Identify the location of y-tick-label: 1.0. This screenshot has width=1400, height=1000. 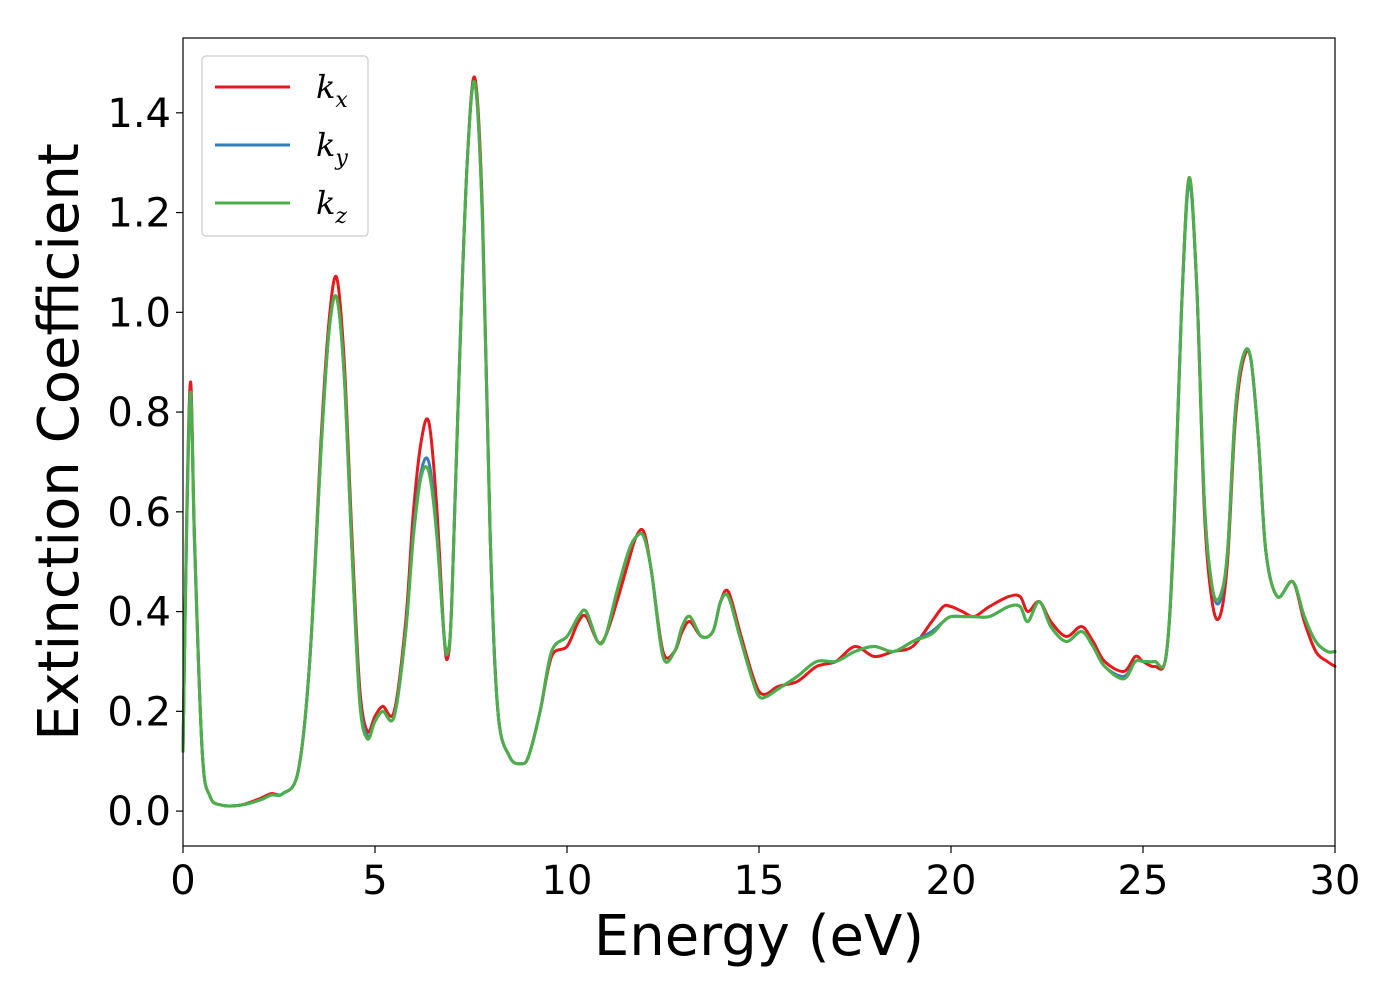
(139, 313).